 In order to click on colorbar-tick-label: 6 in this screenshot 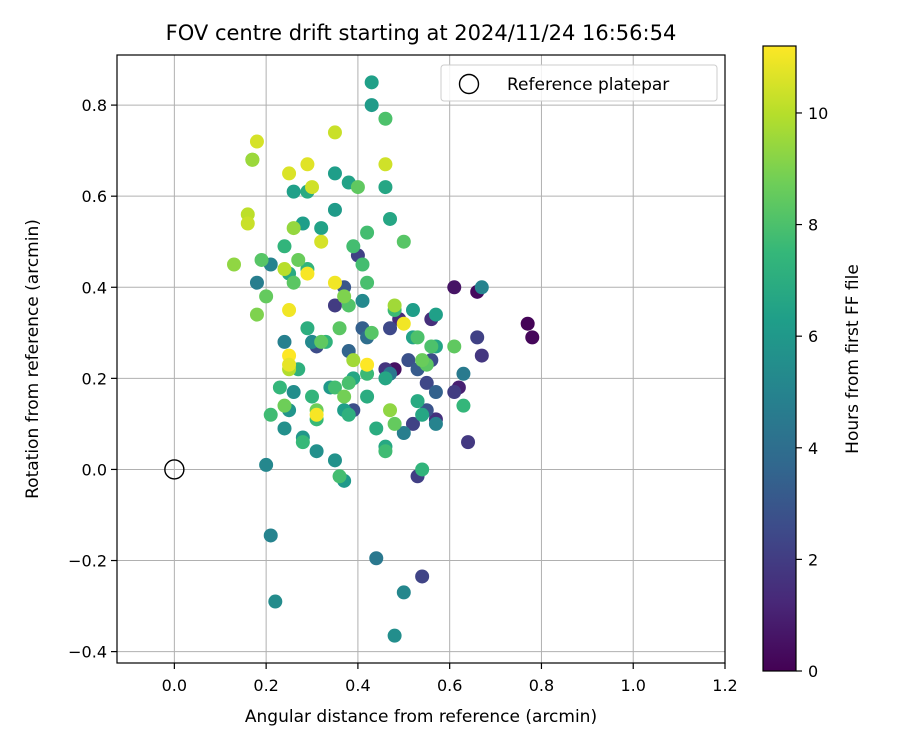, I will do `click(813, 336)`.